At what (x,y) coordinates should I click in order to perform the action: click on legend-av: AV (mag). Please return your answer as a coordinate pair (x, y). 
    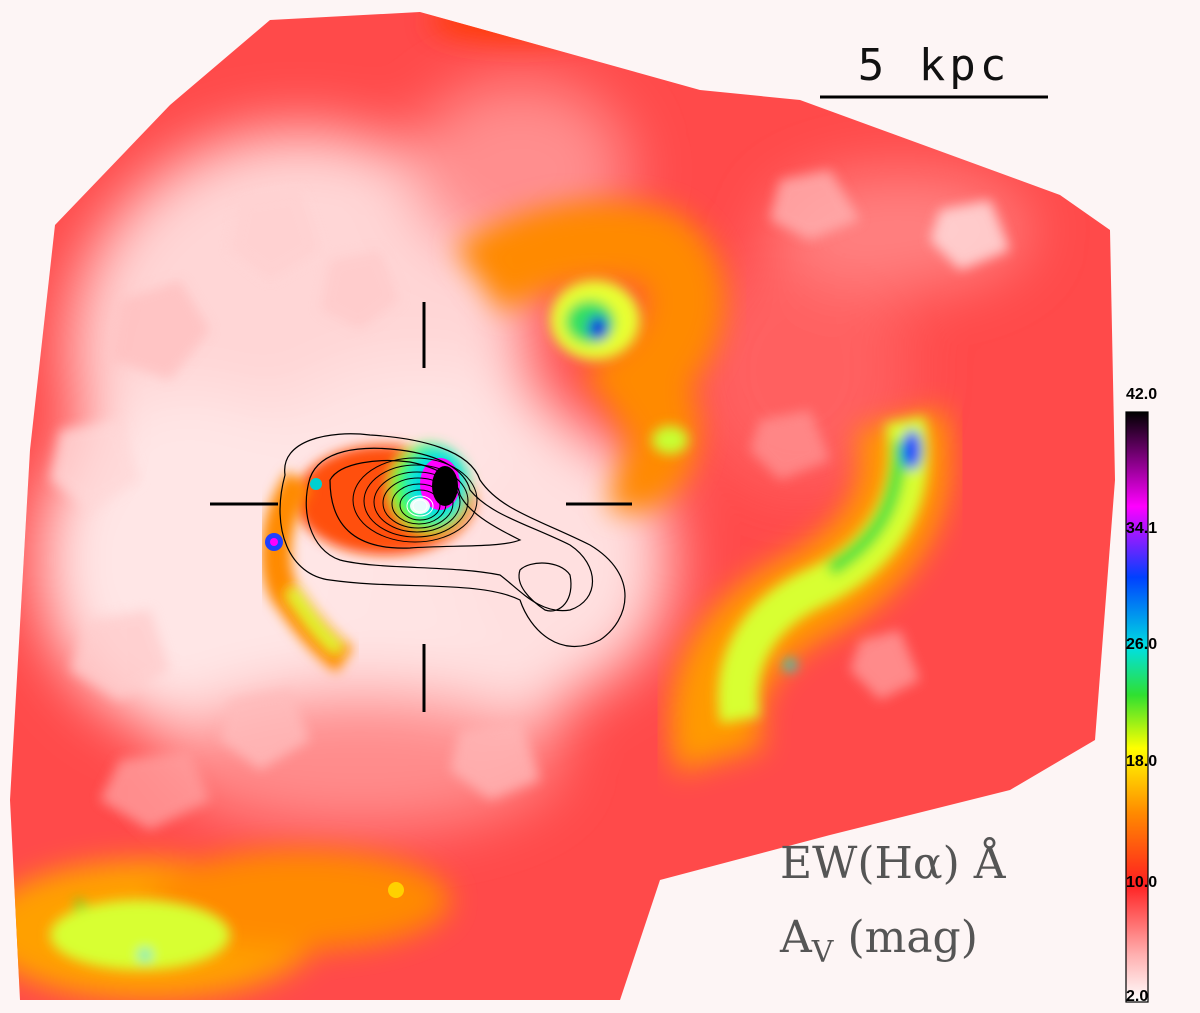
    Looking at the image, I should click on (879, 941).